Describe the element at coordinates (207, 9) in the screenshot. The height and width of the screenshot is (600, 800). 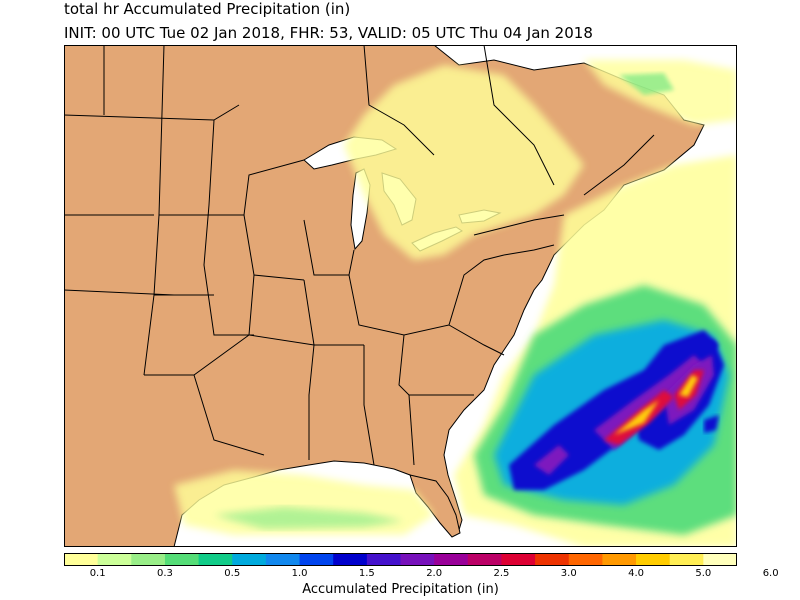
I see `map-title: total hr Accumulated Precipitation (in)` at that location.